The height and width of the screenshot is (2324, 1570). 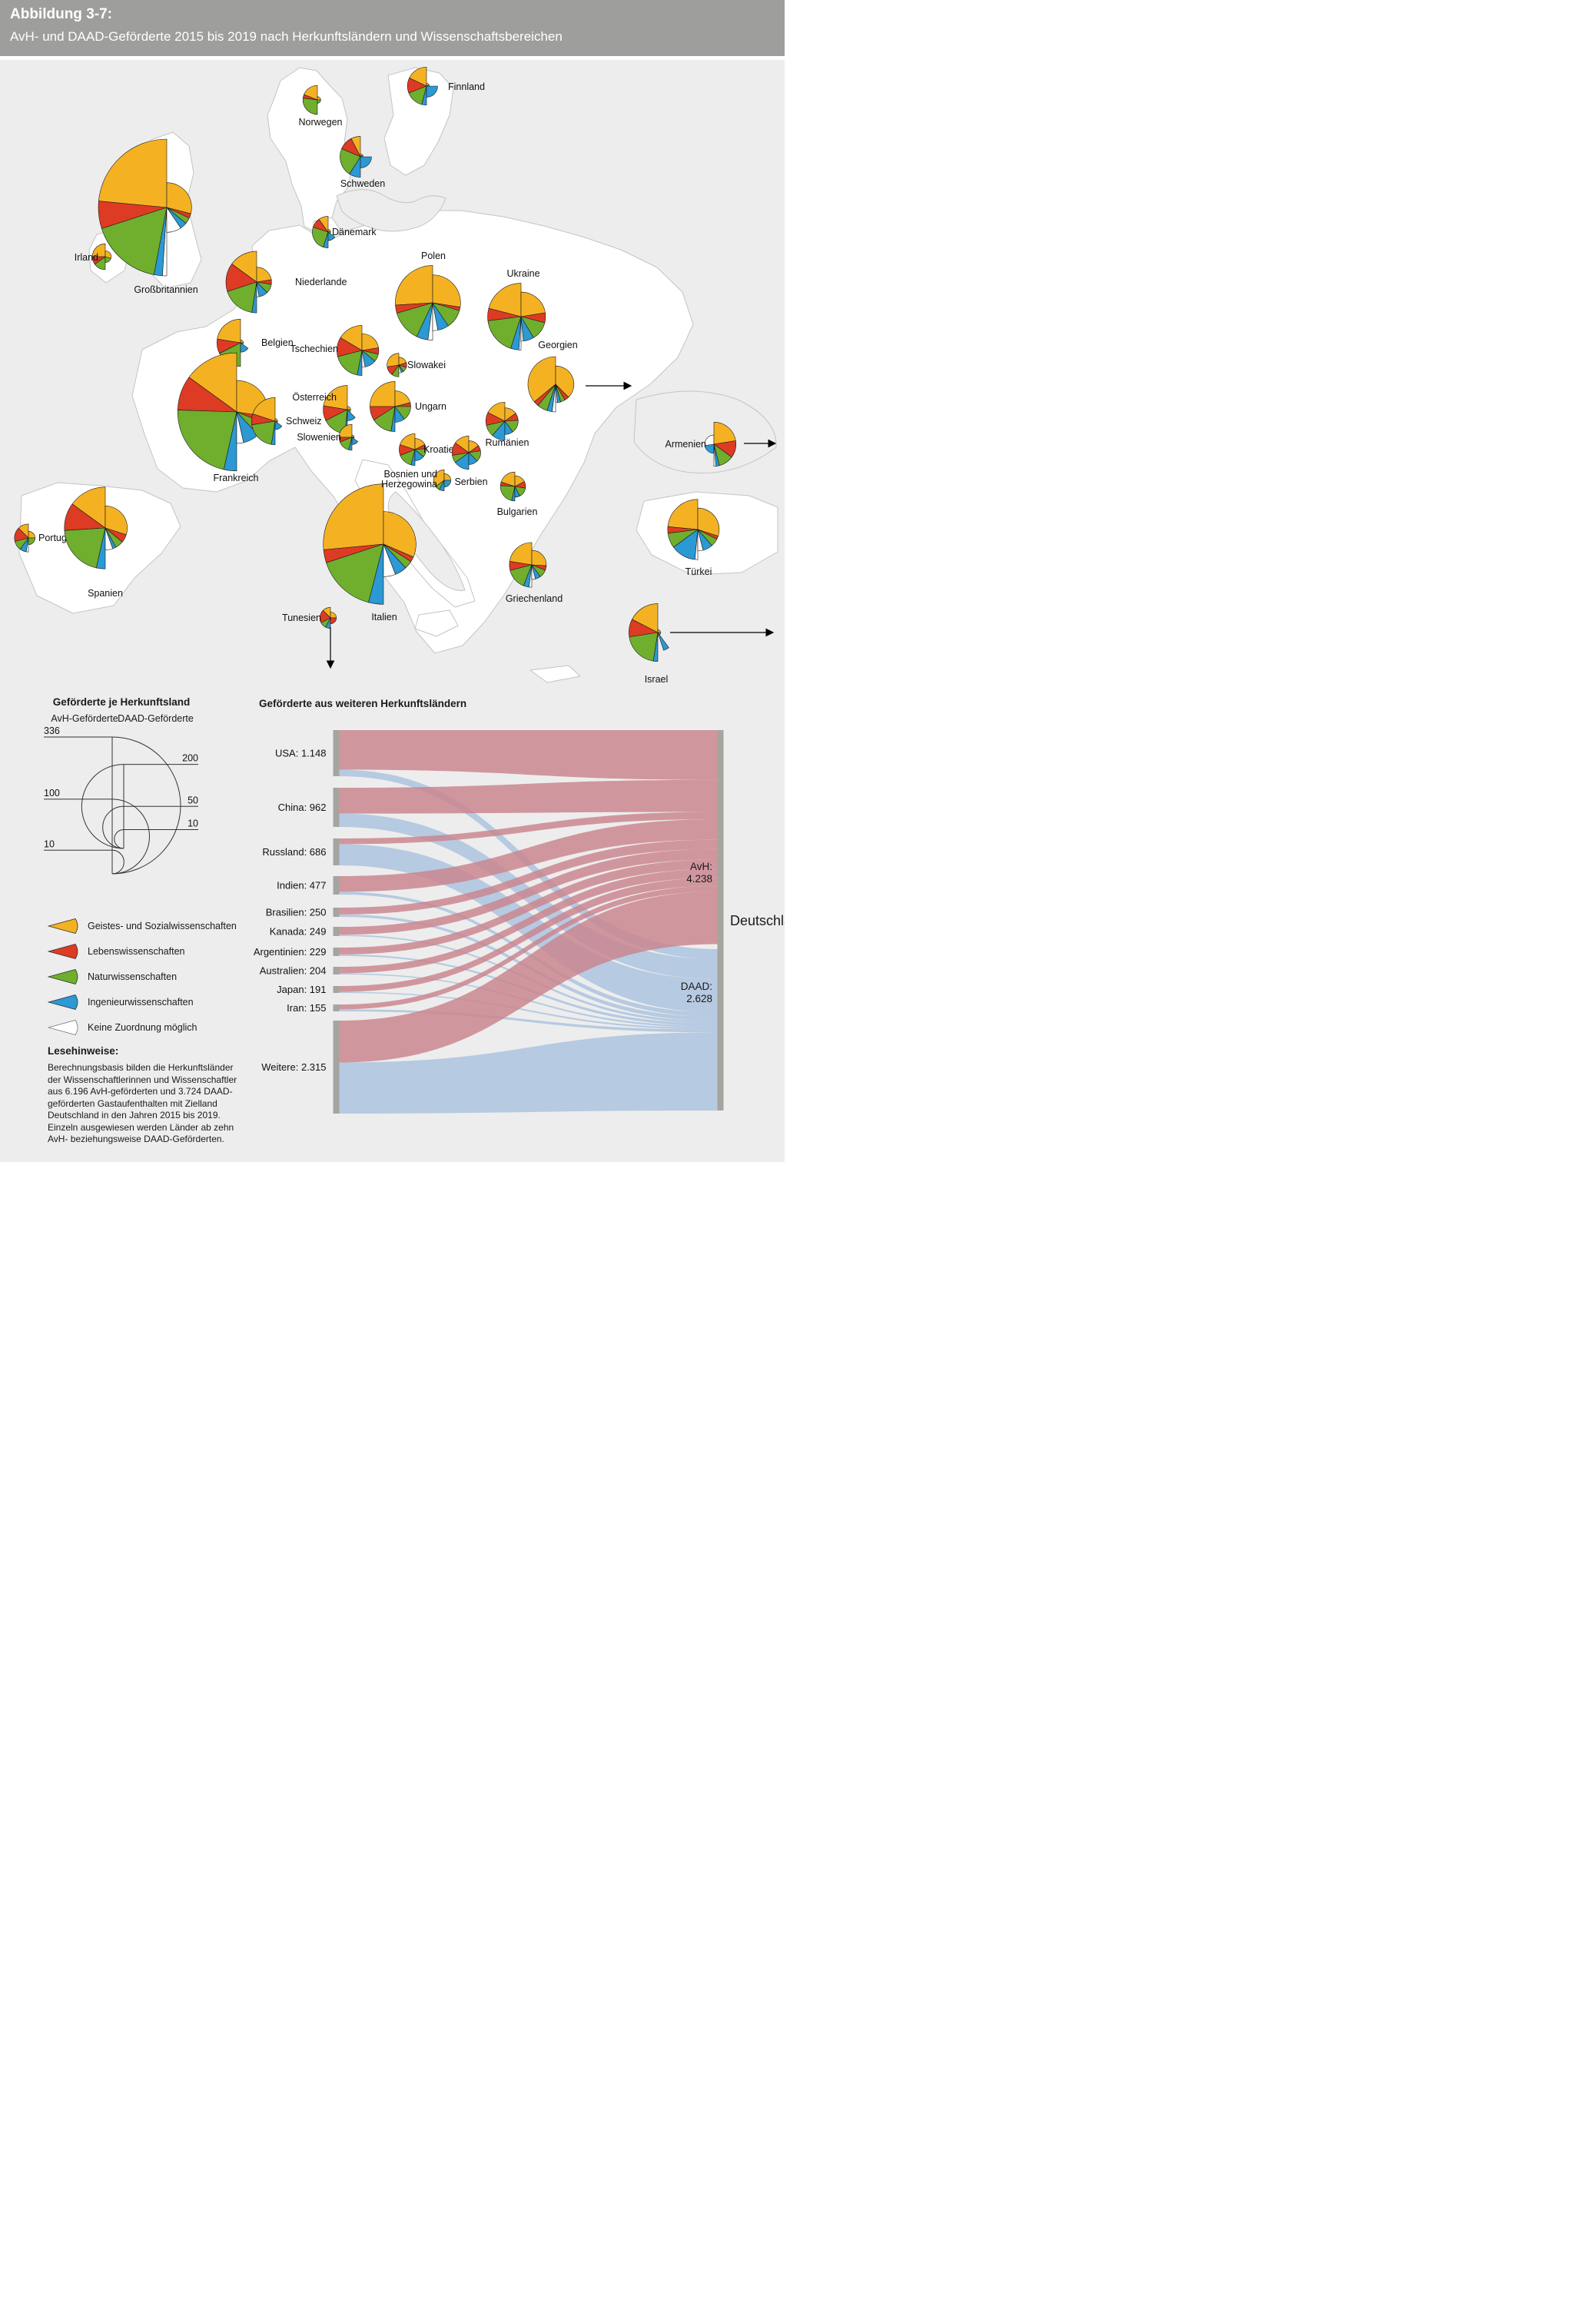 What do you see at coordinates (663, 641) in the screenshot?
I see `pie-slice-israel-daad-i` at bounding box center [663, 641].